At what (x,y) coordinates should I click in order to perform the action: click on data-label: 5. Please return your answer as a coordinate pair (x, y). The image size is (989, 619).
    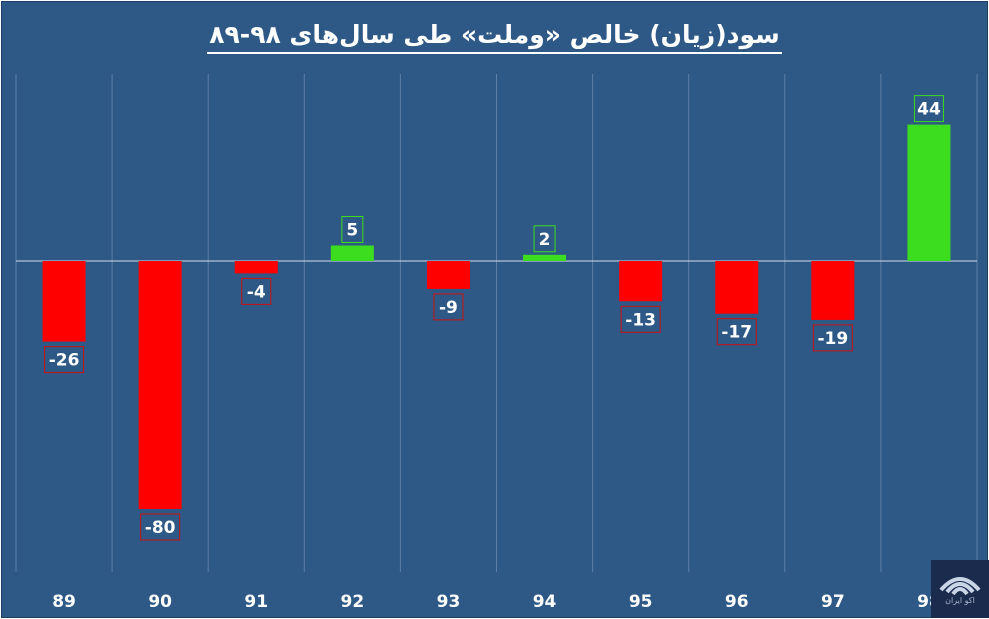
    Looking at the image, I should click on (352, 231).